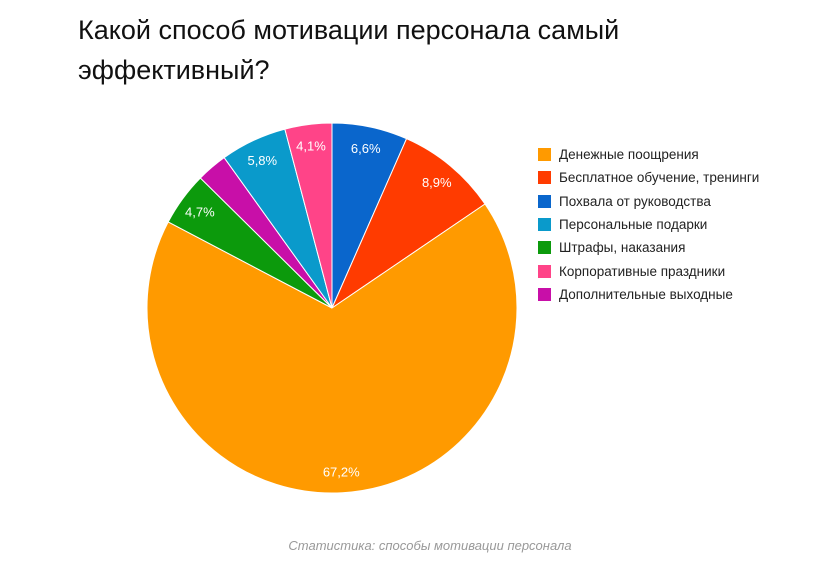 This screenshot has height=567, width=815. What do you see at coordinates (659, 178) in the screenshot?
I see `legend-label: Бесплатное обучение, тренинги` at bounding box center [659, 178].